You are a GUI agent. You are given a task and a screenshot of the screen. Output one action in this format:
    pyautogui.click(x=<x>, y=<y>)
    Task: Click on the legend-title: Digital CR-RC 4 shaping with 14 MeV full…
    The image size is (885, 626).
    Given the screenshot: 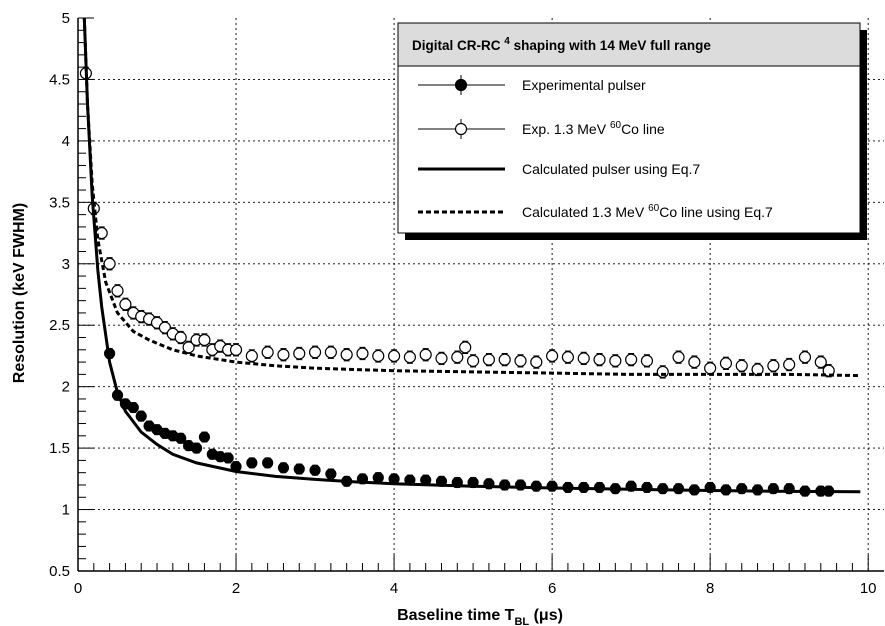 What is the action you would take?
    pyautogui.click(x=561, y=44)
    